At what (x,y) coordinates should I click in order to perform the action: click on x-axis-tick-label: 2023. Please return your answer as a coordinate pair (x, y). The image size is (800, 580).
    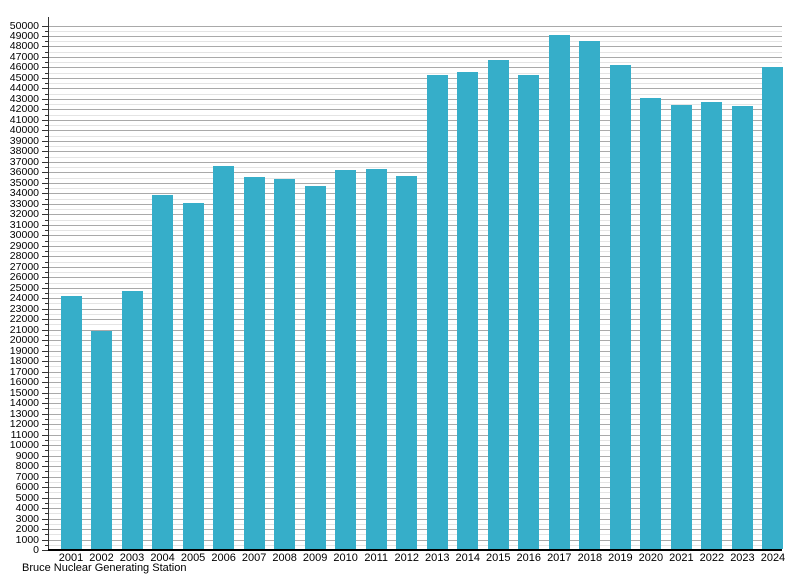
    Looking at the image, I should click on (742, 558).